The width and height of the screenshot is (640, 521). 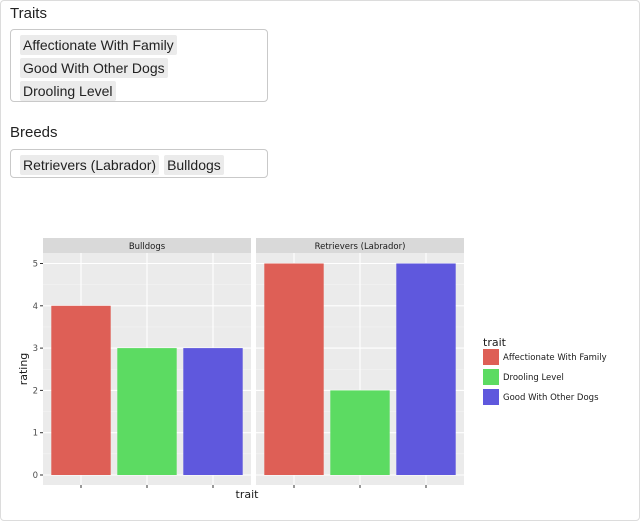 What do you see at coordinates (533, 378) in the screenshot?
I see `legend-label: Drooling Level` at bounding box center [533, 378].